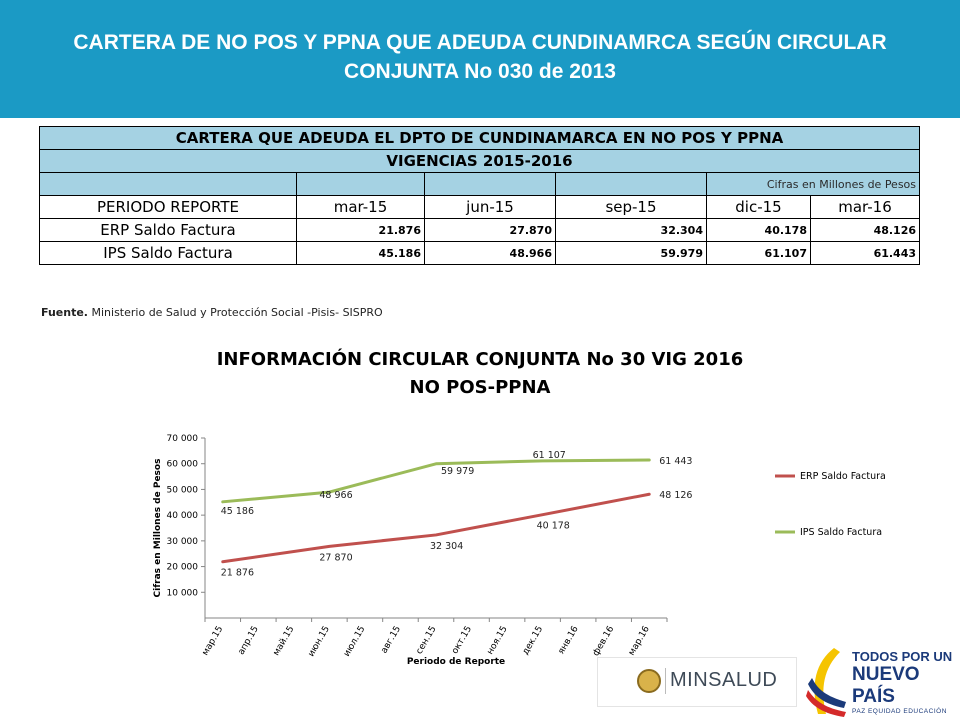 Image resolution: width=960 pixels, height=722 pixels. I want to click on tpun-line2: NUEVO PAÍS, so click(886, 685).